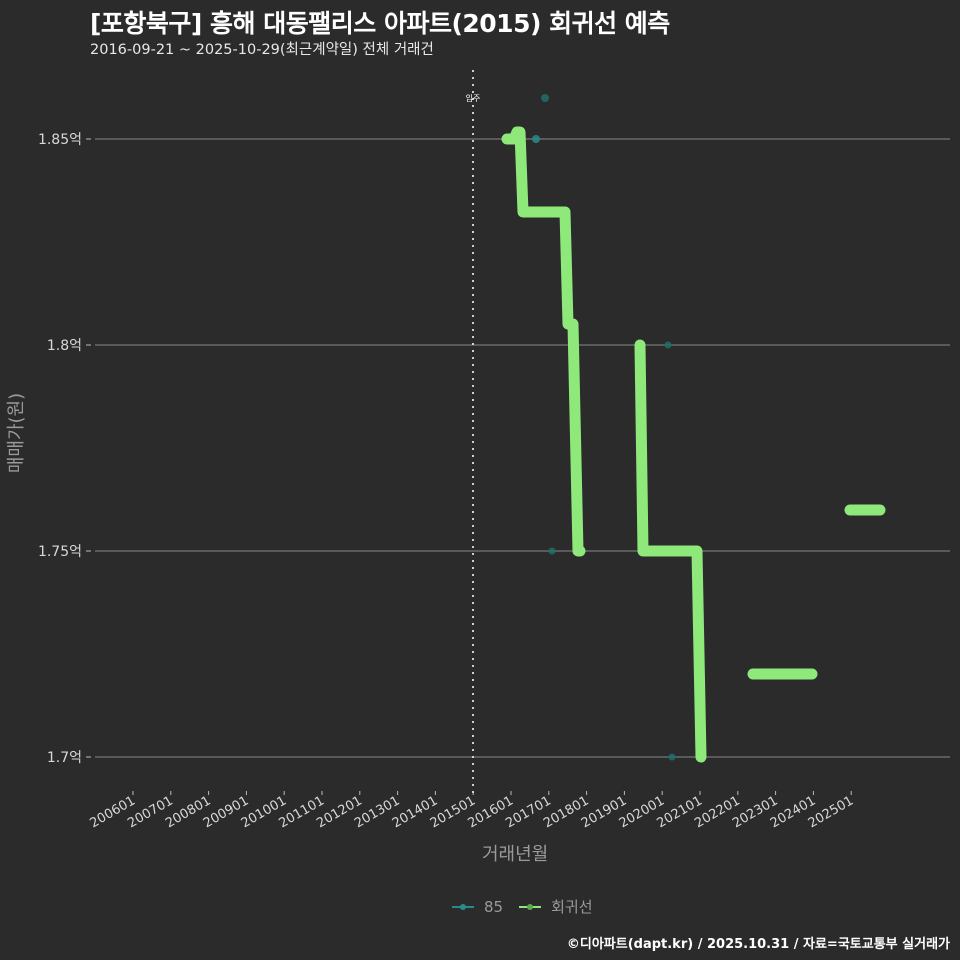  What do you see at coordinates (477, 907) in the screenshot?
I see `legend-item-85: 85` at bounding box center [477, 907].